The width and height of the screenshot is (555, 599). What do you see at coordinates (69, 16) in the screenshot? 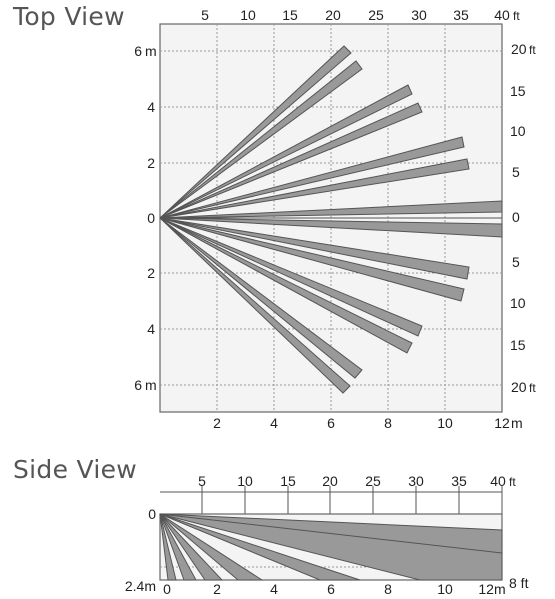
I see `top-view-title: Top View` at bounding box center [69, 16].